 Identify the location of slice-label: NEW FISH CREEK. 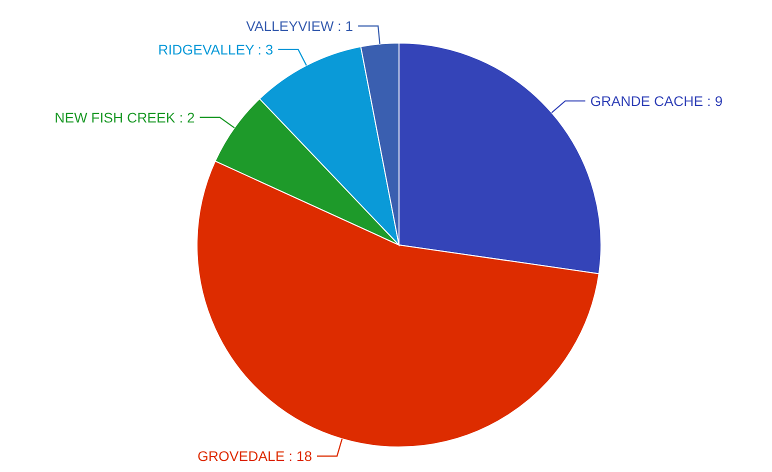
(115, 117).